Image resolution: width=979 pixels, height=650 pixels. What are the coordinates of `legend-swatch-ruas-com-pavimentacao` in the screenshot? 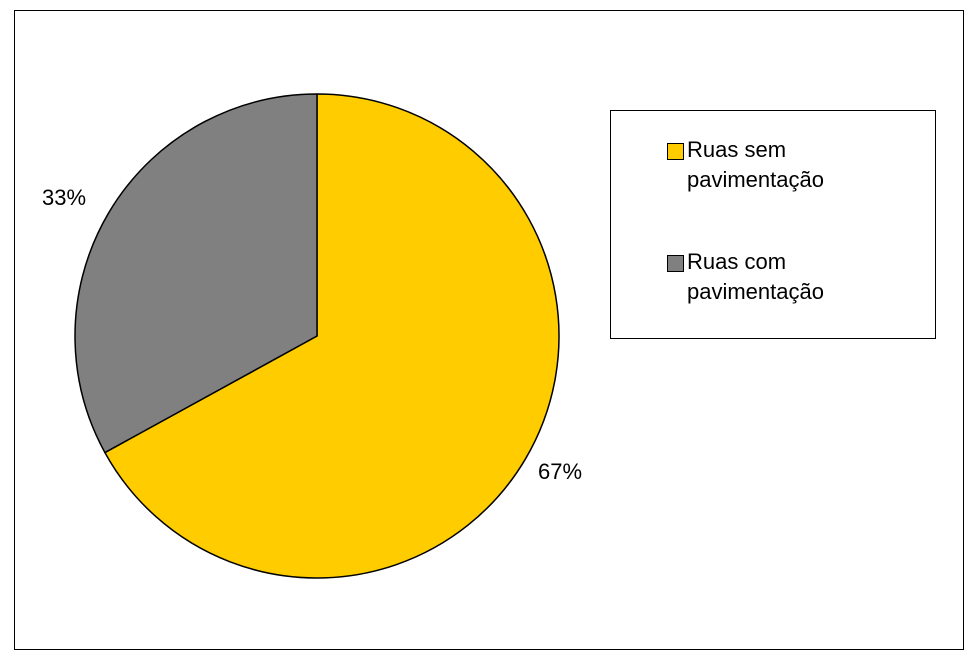 It's located at (675, 263).